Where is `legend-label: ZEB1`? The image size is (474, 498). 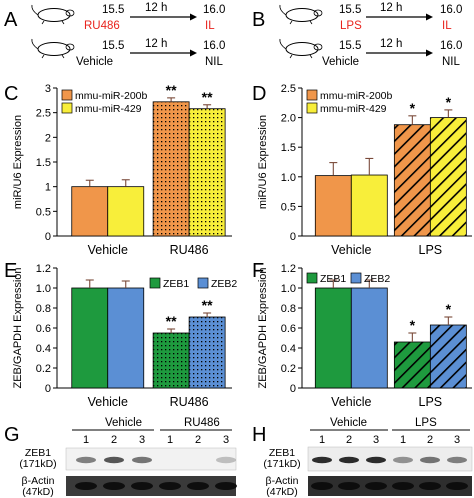
legend-label: ZEB1 is located at coordinates (333, 279).